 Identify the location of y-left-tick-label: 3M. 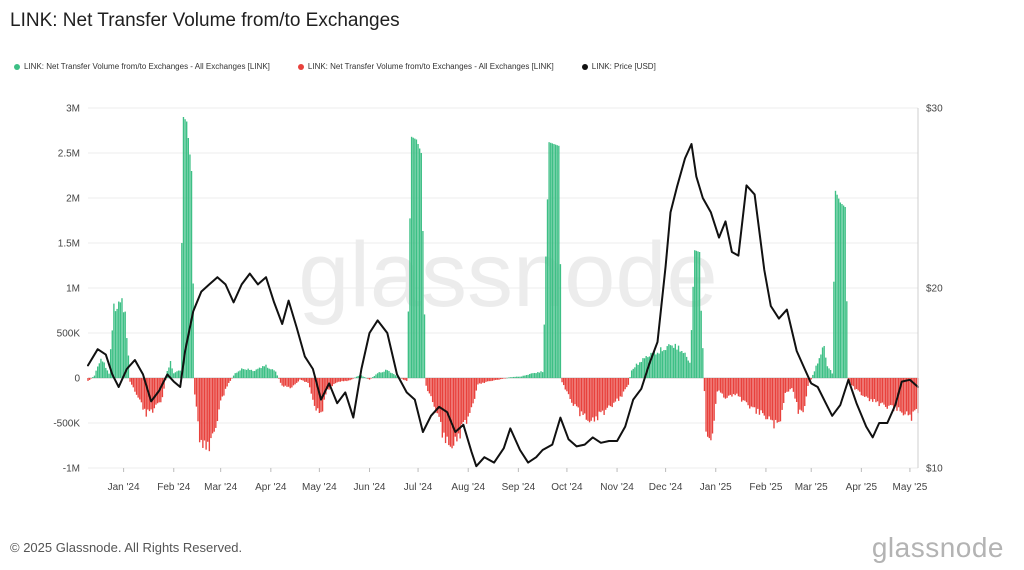
(73, 109).